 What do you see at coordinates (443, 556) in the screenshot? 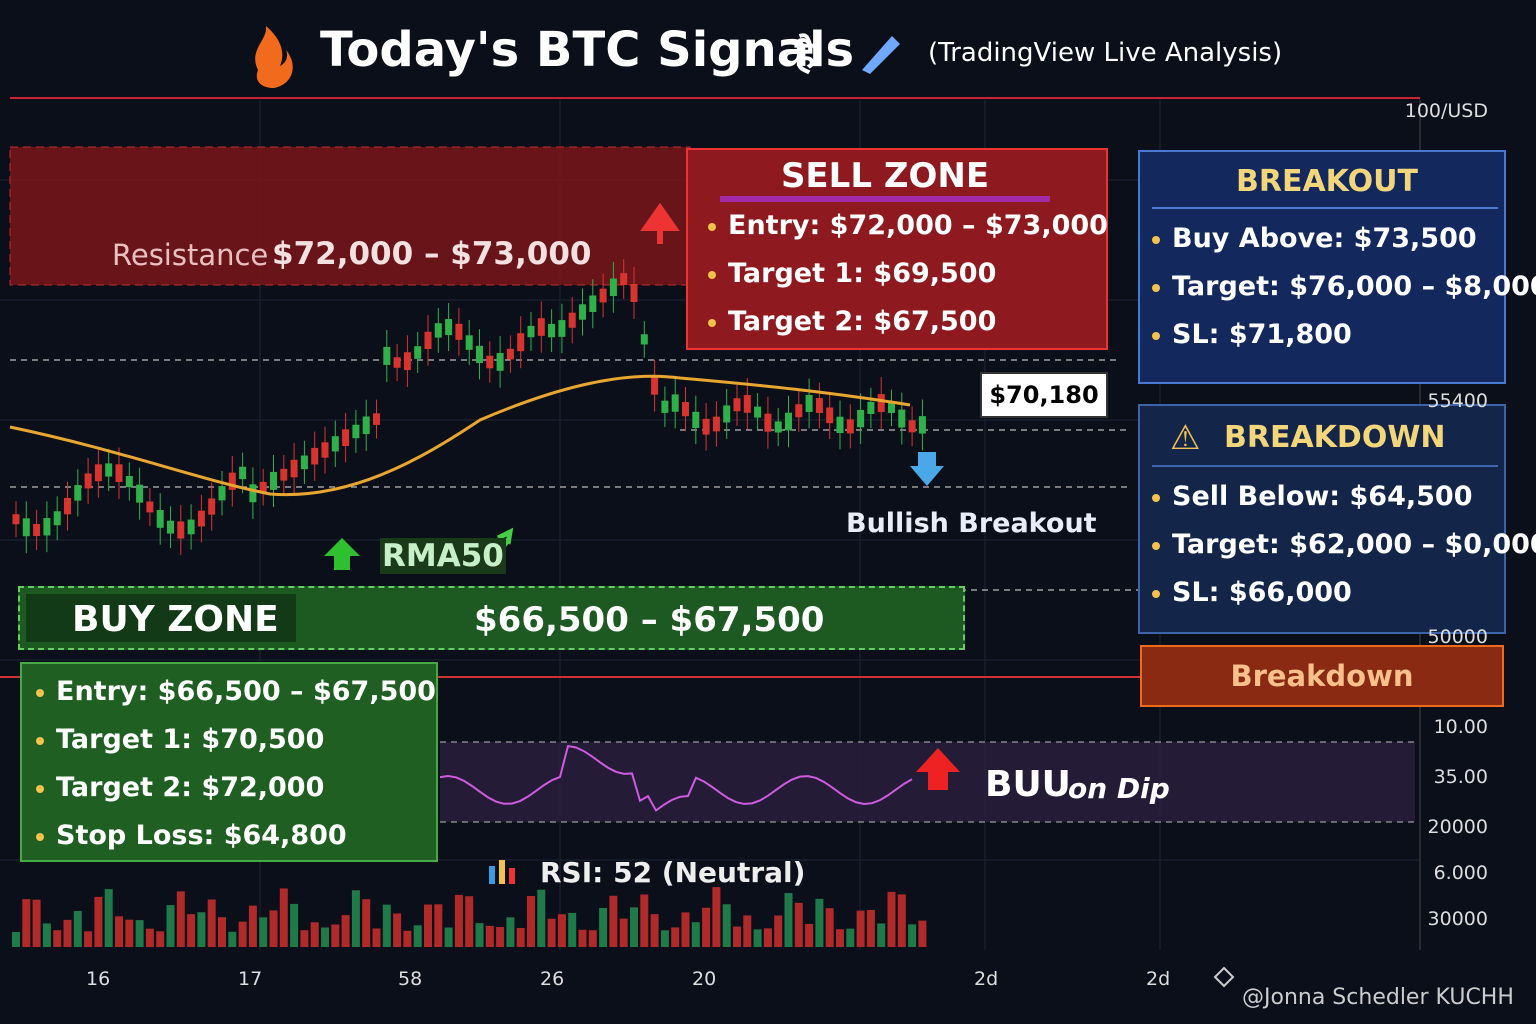
I see `ma-label: RMA50` at bounding box center [443, 556].